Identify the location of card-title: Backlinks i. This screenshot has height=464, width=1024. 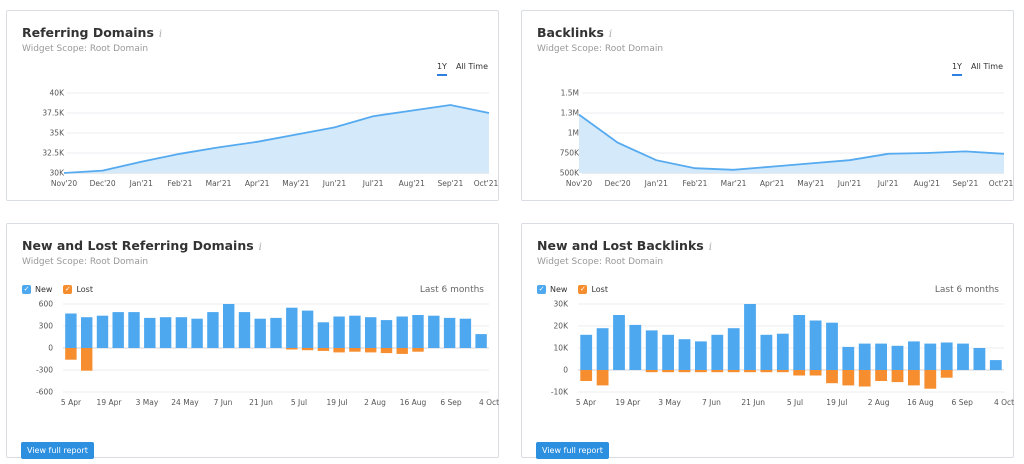
(575, 32).